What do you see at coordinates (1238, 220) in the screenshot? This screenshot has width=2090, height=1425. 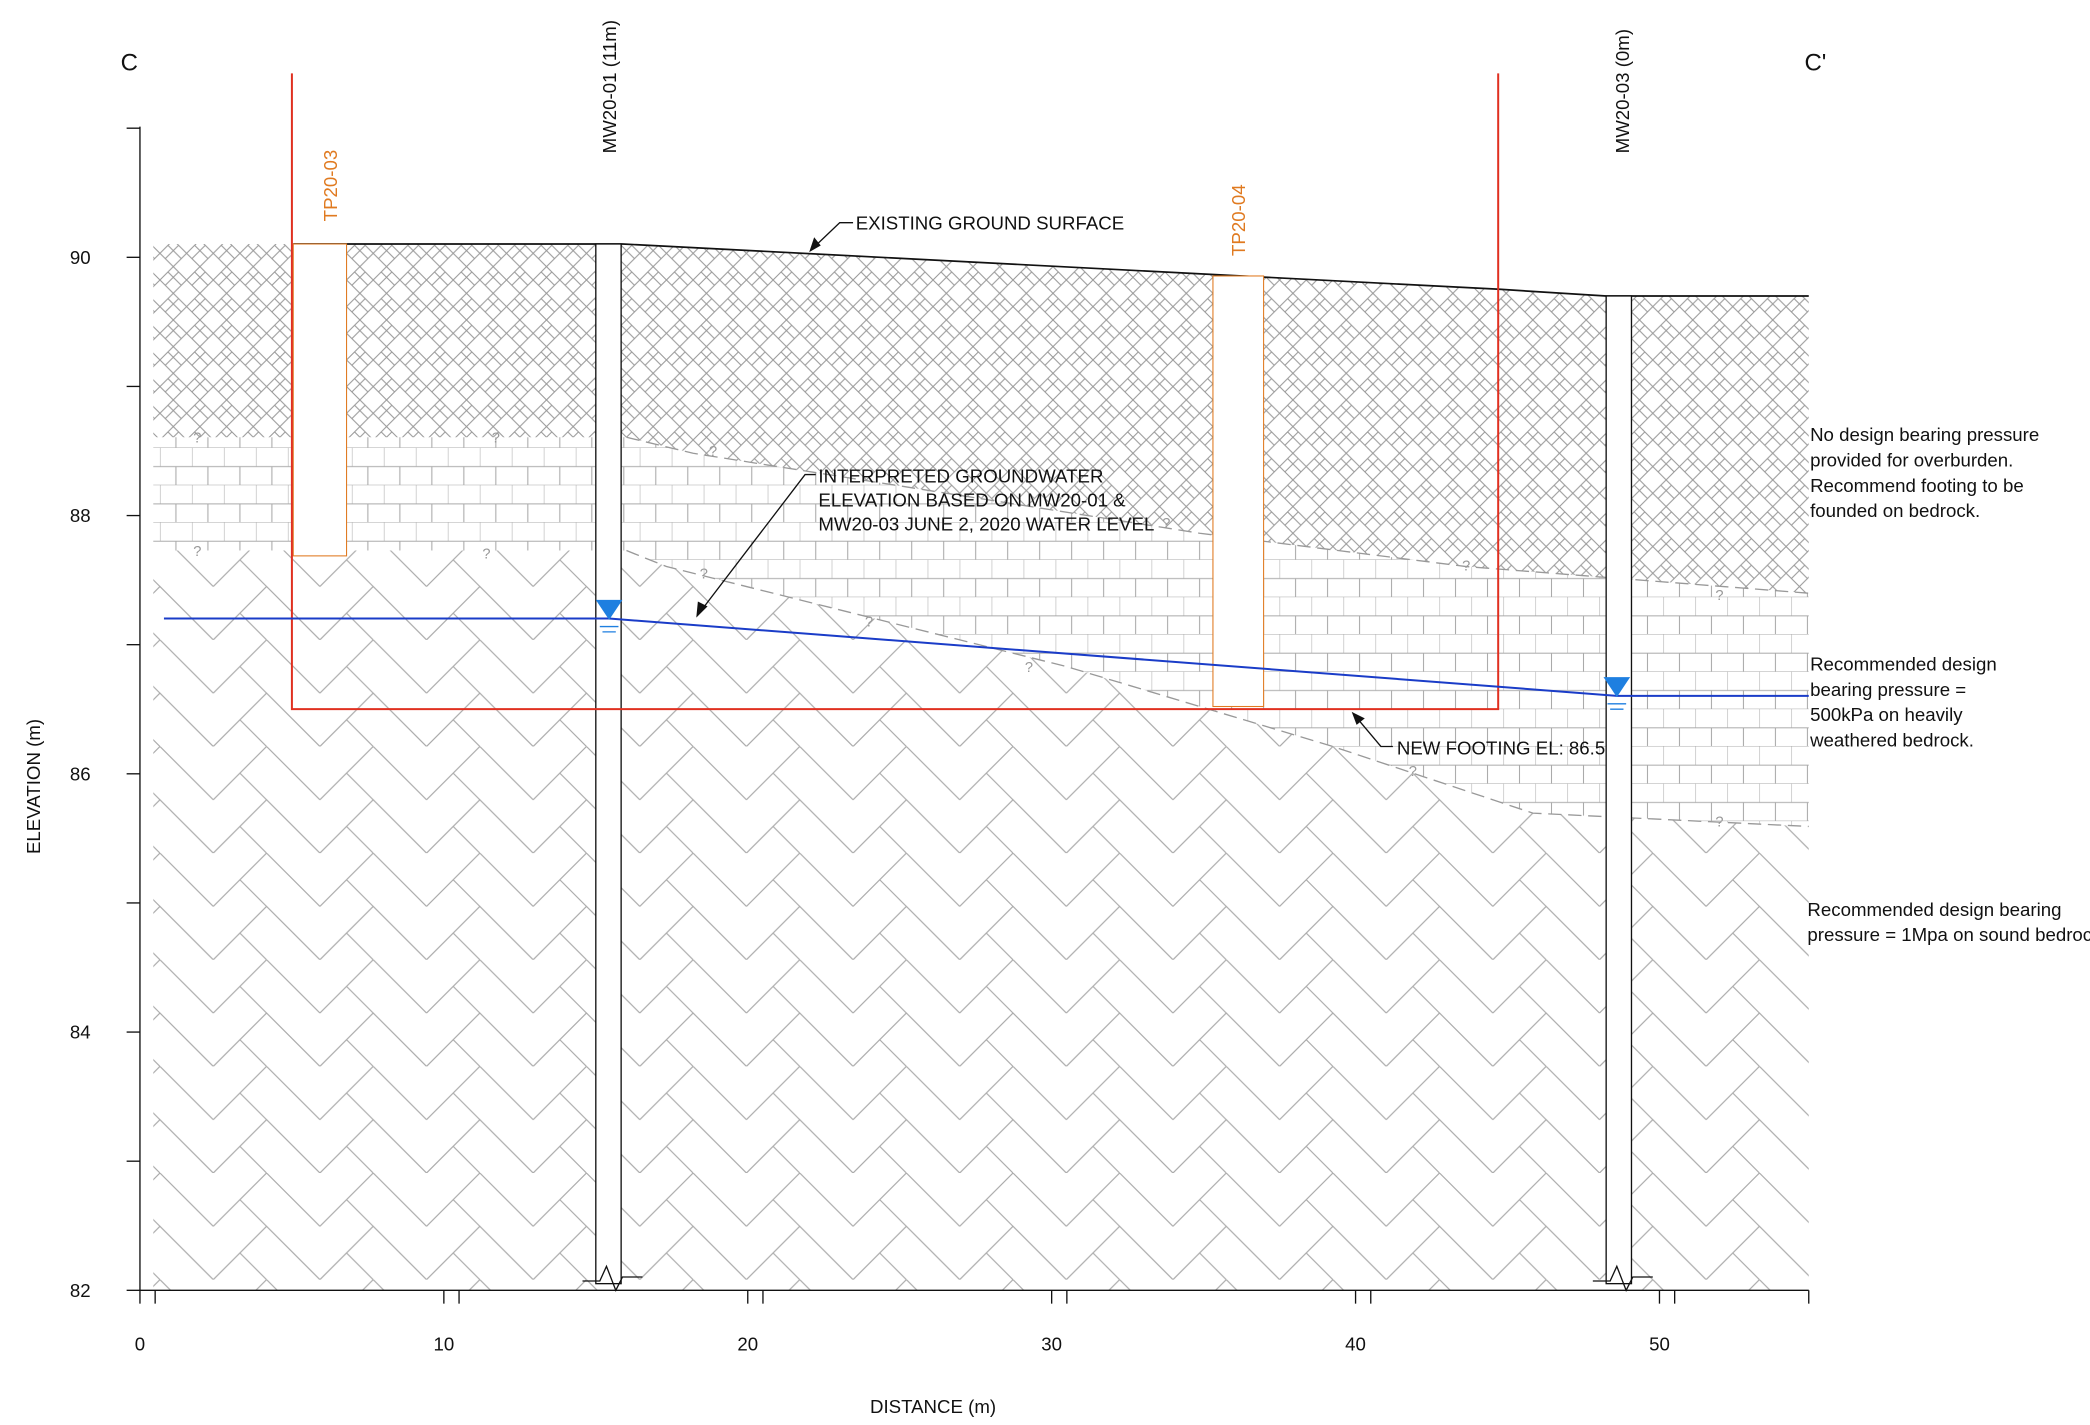 I see `test-pit-label: TP20-04` at bounding box center [1238, 220].